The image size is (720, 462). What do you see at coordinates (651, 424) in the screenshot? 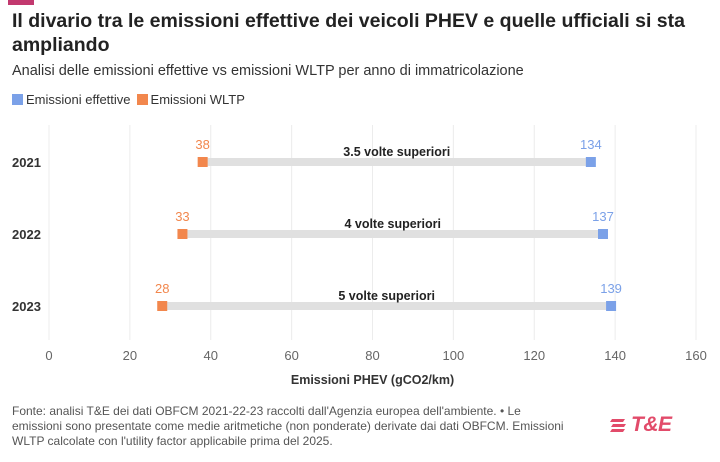
I see `te-logo-text: T&E` at bounding box center [651, 424].